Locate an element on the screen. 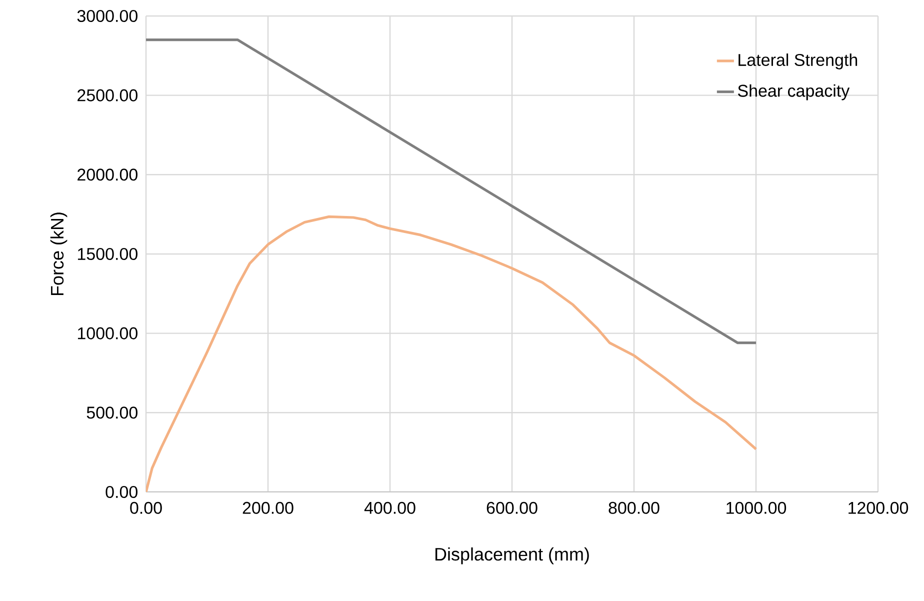 Image resolution: width=924 pixels, height=601 pixels. y-tick-label: 1000.00 is located at coordinates (108, 333).